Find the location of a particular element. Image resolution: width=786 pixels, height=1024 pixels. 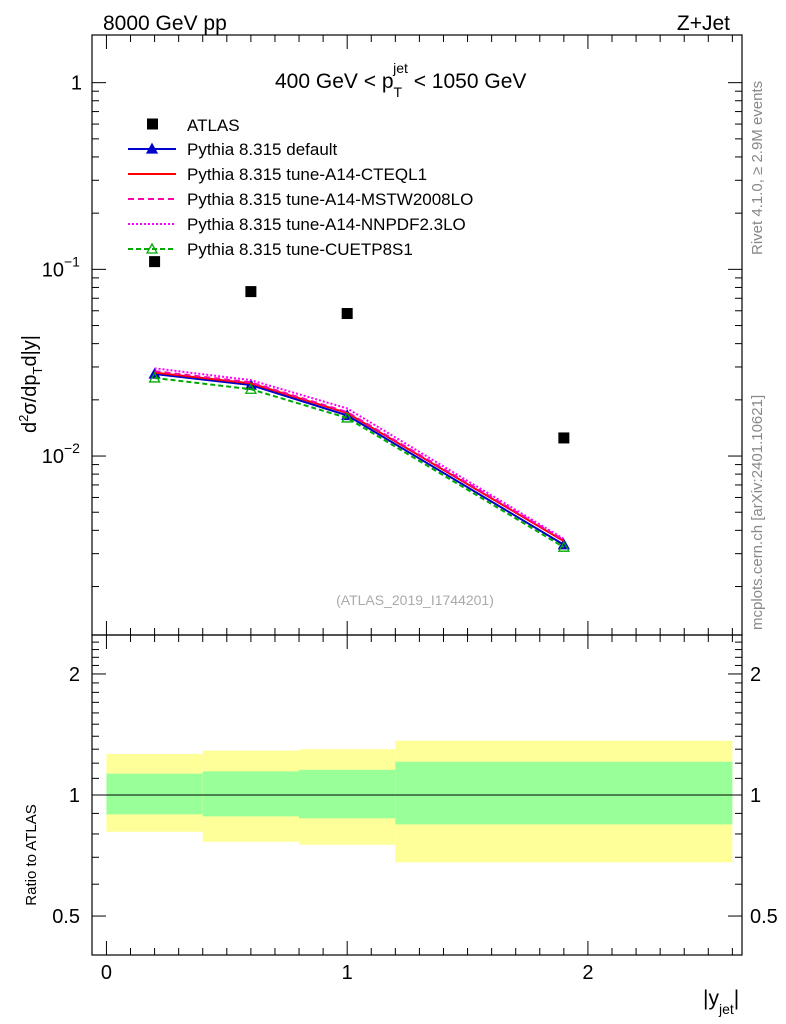

main-ytick-label-2: 10 is located at coordinates (53, 457).